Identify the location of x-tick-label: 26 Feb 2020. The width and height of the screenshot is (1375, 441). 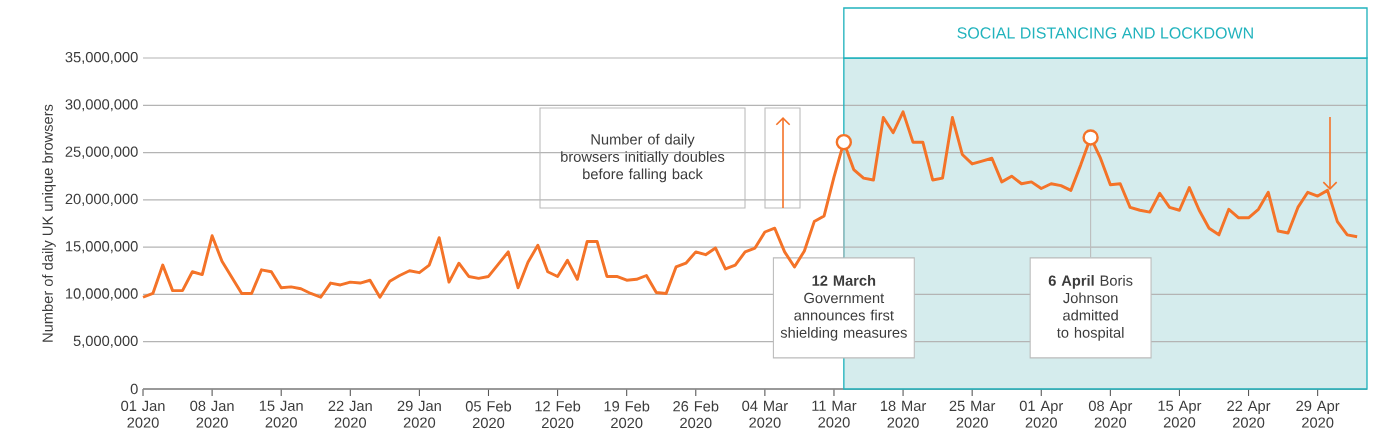
(696, 414).